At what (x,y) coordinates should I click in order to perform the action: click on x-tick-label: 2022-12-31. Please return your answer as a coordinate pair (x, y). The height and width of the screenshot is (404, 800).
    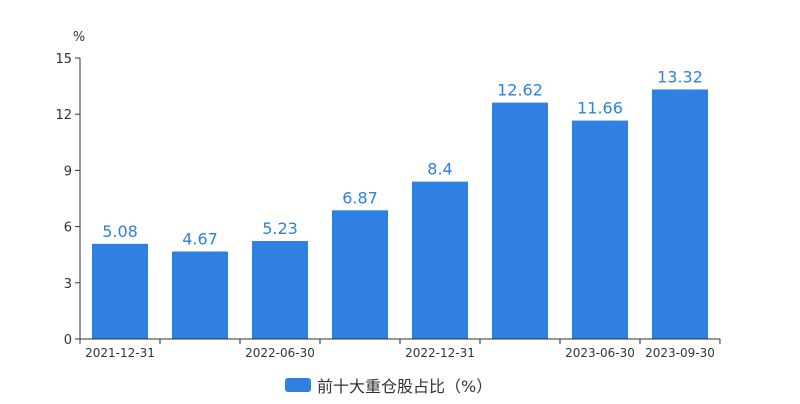
    Looking at the image, I should click on (440, 353).